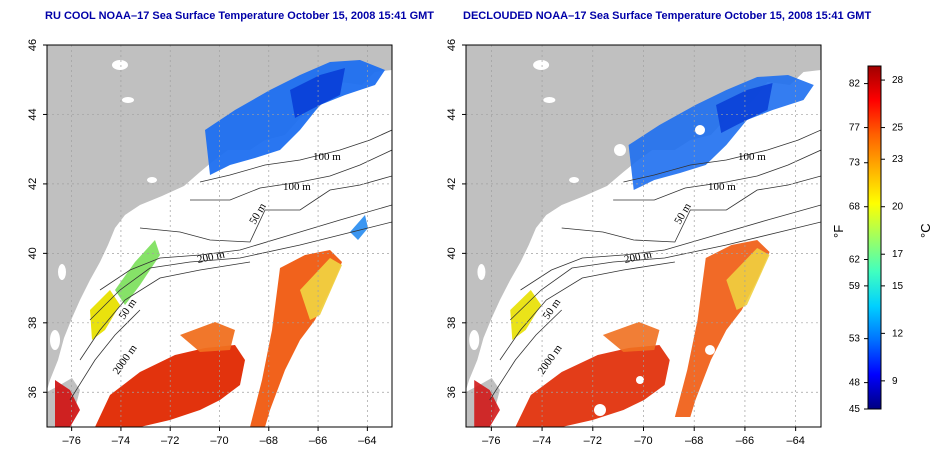 The height and width of the screenshot is (475, 950). What do you see at coordinates (120, 65) in the screenshot?
I see `lake-0-left` at bounding box center [120, 65].